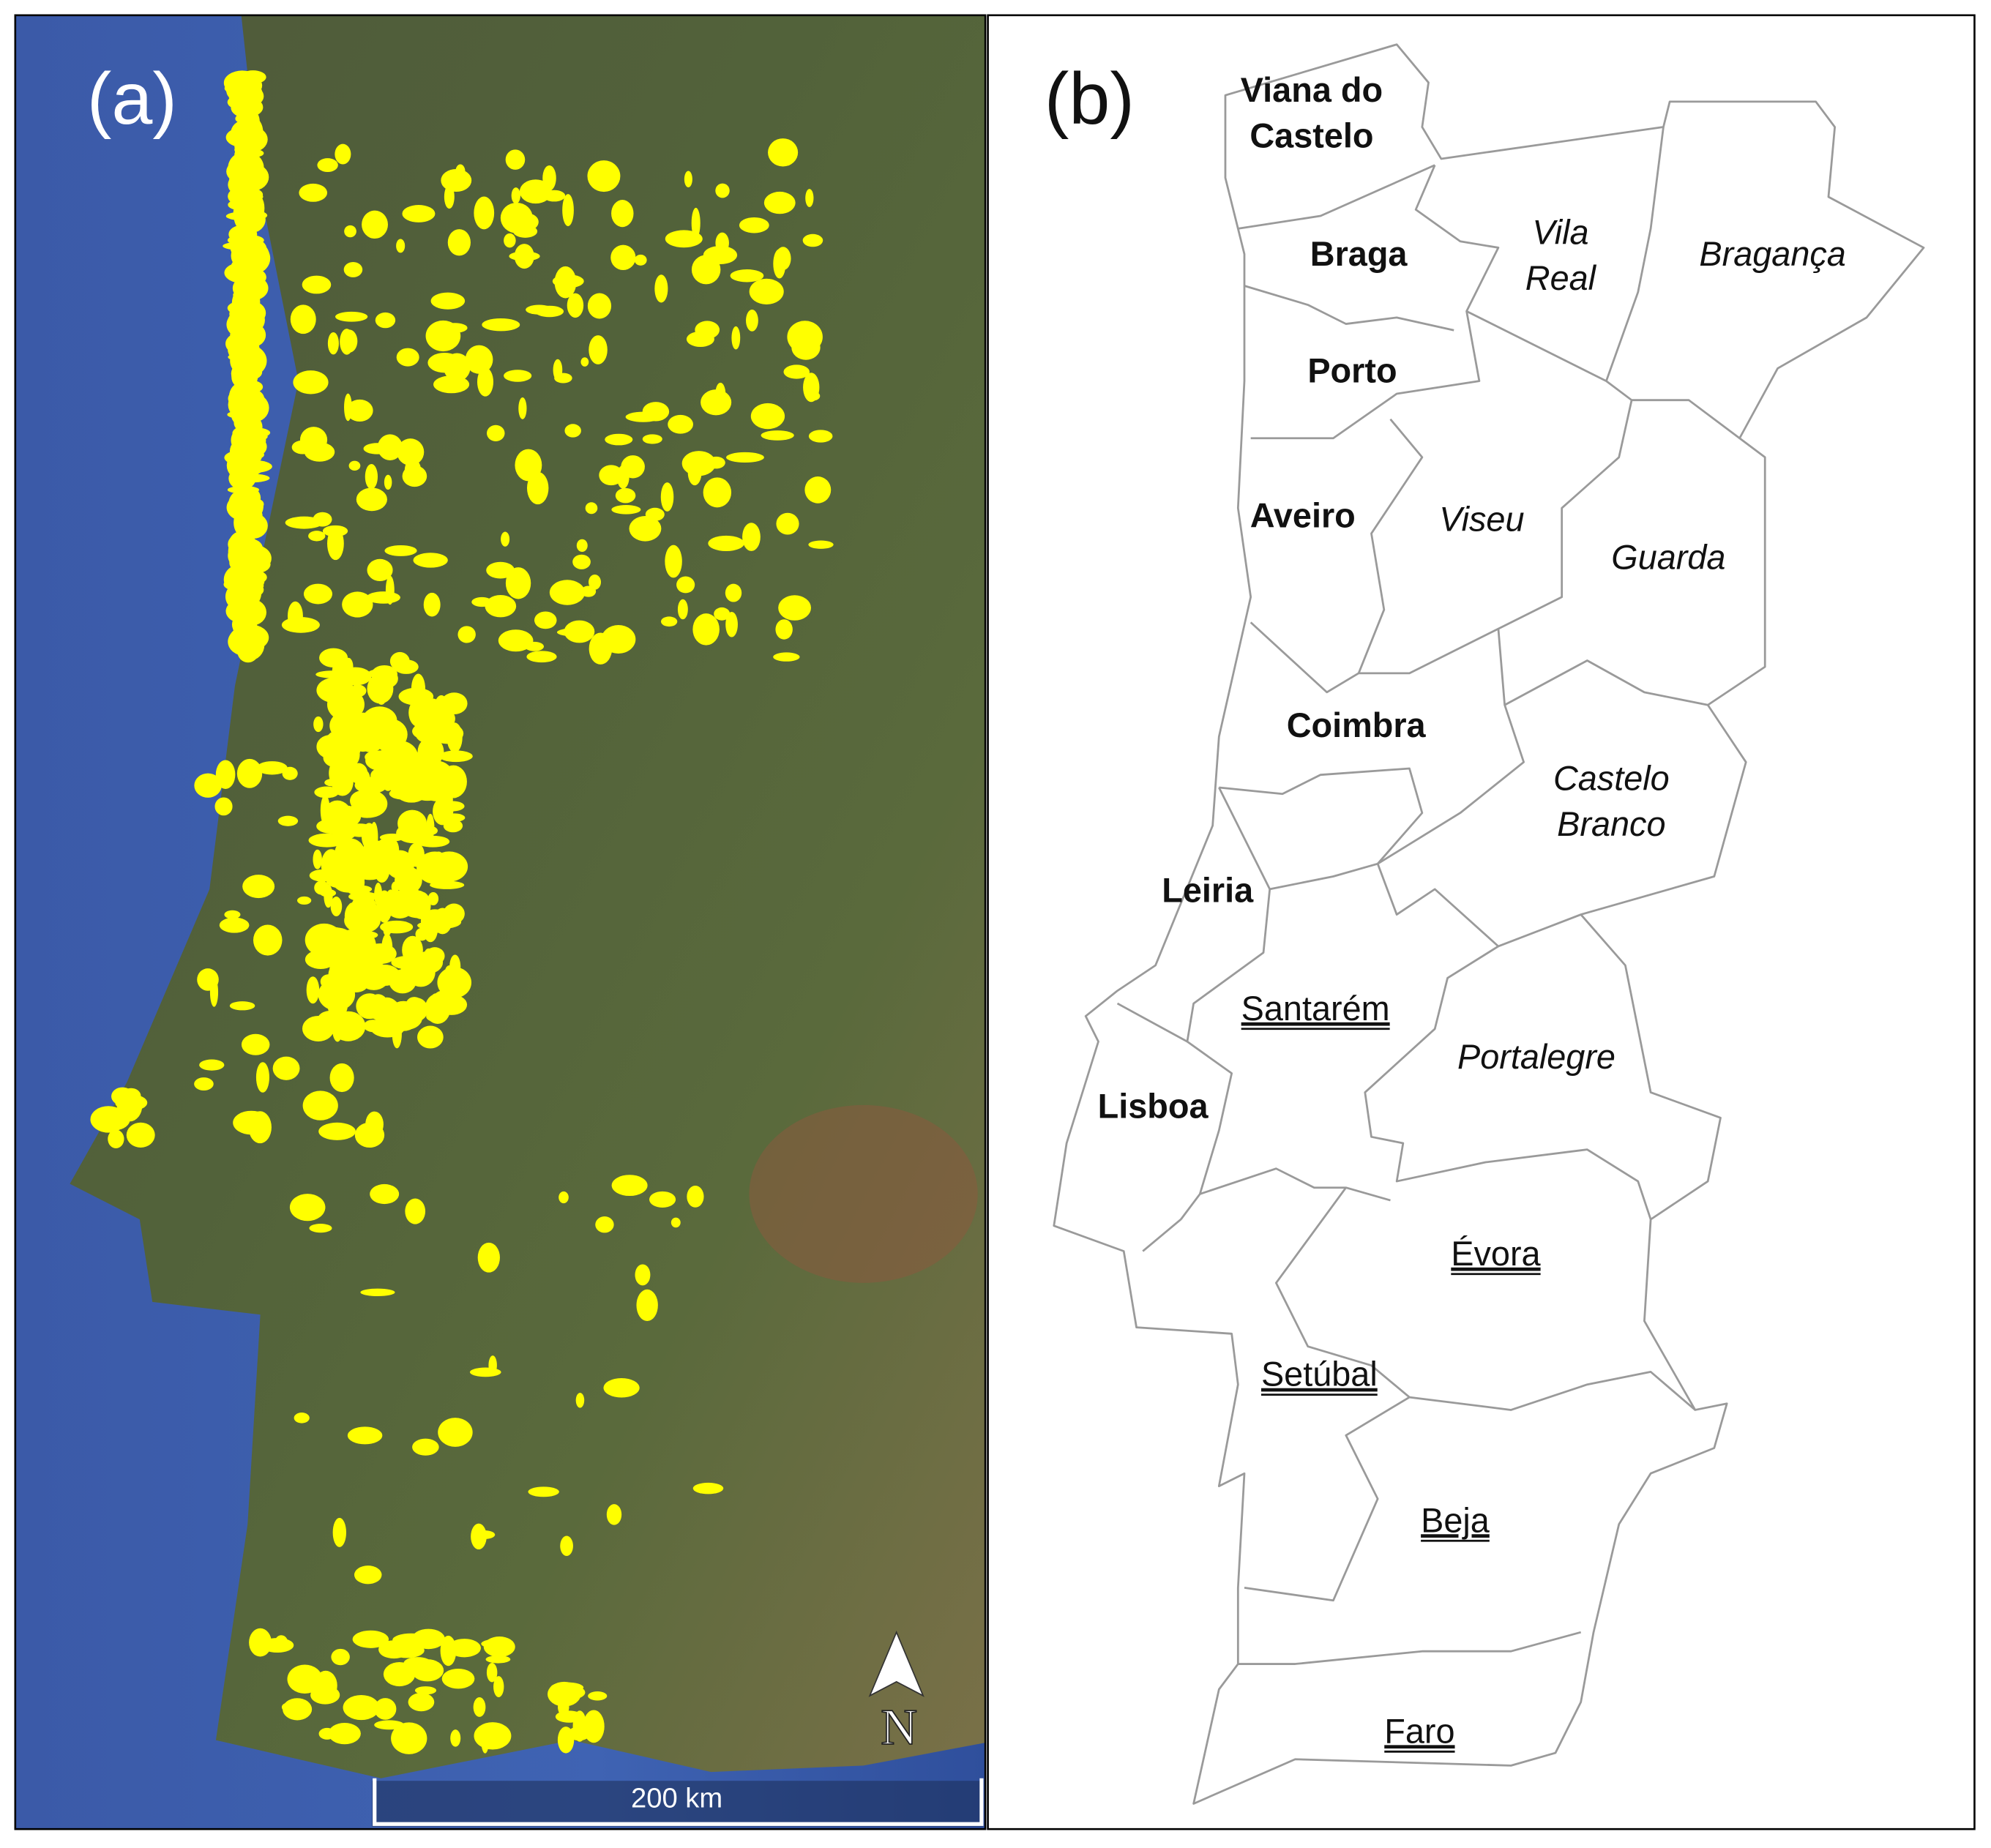 The image size is (1991, 1848). What do you see at coordinates (1315, 1009) in the screenshot?
I see `district-label: Santarém` at bounding box center [1315, 1009].